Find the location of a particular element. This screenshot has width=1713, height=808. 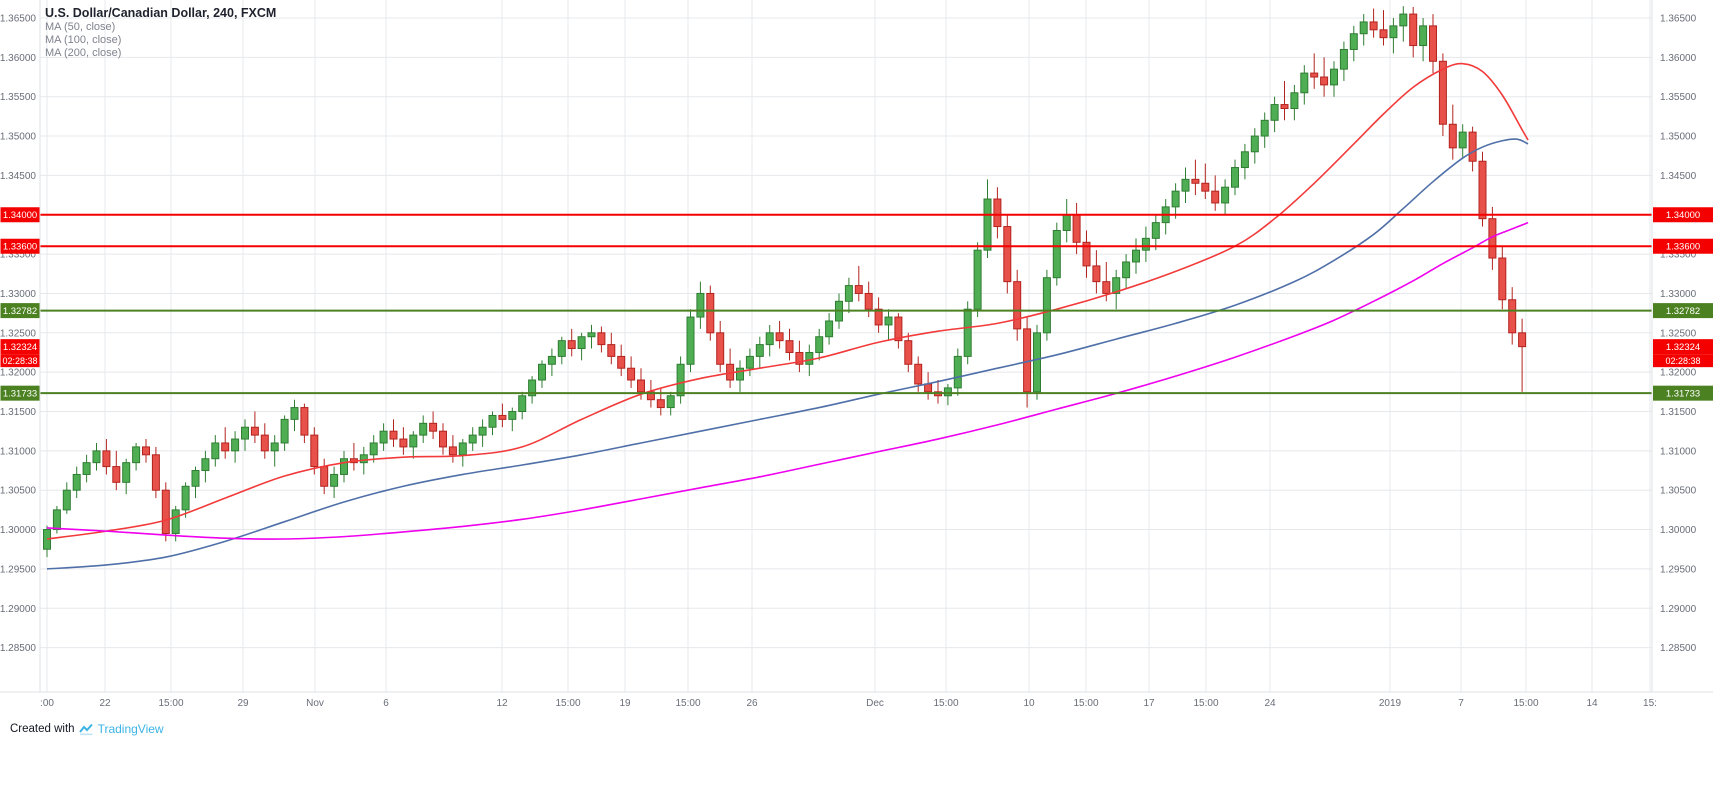

created-with-label: Created with is located at coordinates (42, 729).